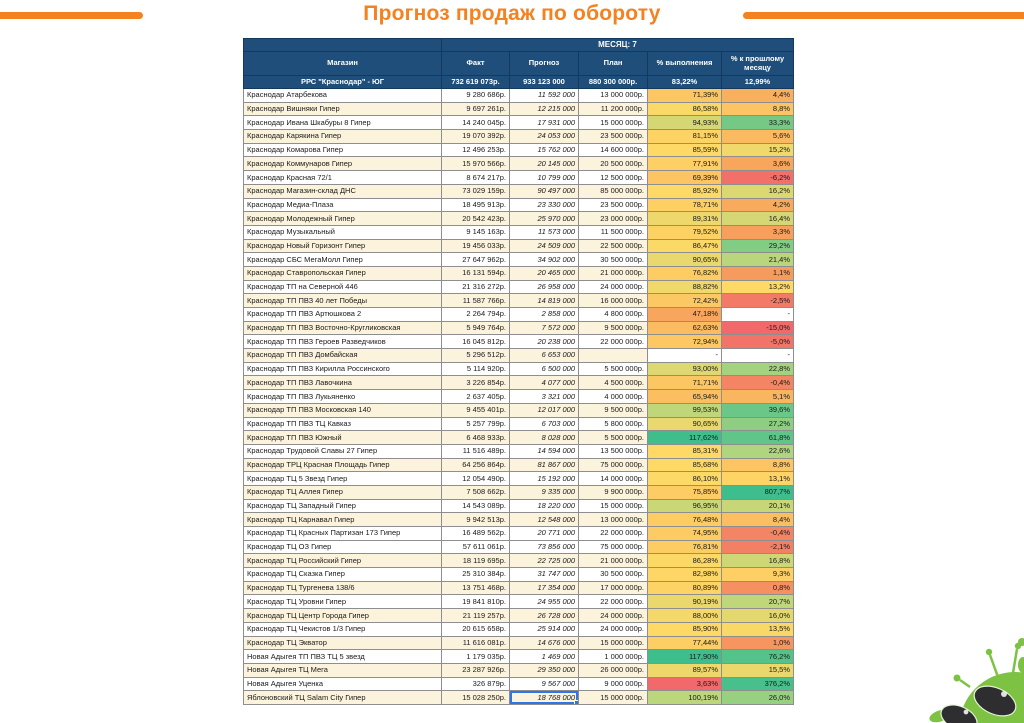 This screenshot has width=1024, height=723. What do you see at coordinates (613, 136) in the screenshot?
I see `cell-plan: 23 500 000р.` at bounding box center [613, 136].